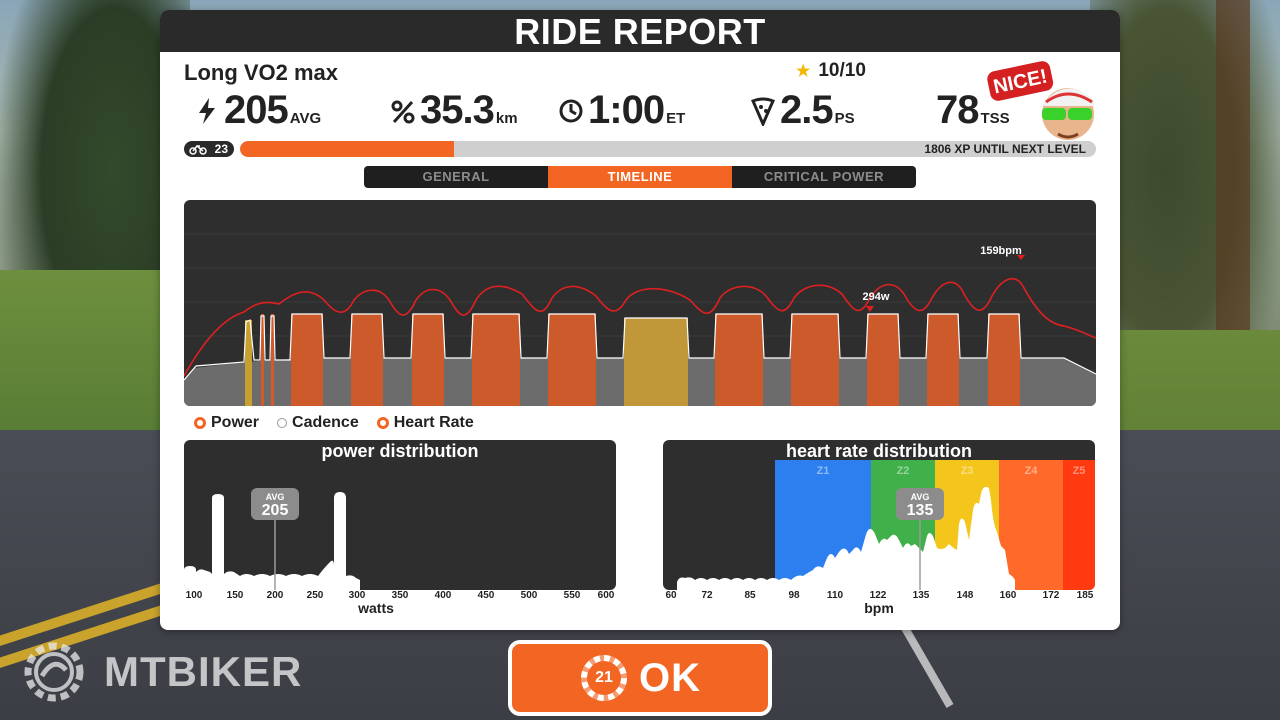 Image resolution: width=1280 pixels, height=720 pixels. I want to click on stats-row: 205 AVG 35.3 km 1:00 ET 2.5 PS 78 TSS, so click(609, 113).